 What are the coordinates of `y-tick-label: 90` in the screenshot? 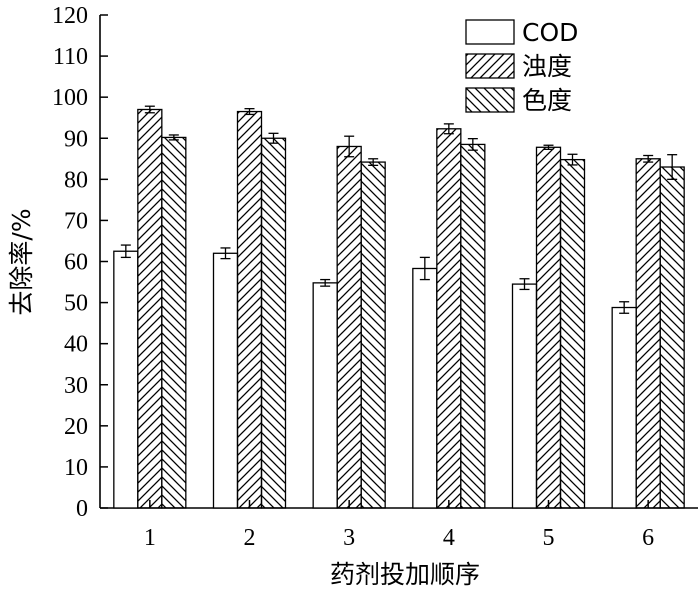 It's located at (76, 139).